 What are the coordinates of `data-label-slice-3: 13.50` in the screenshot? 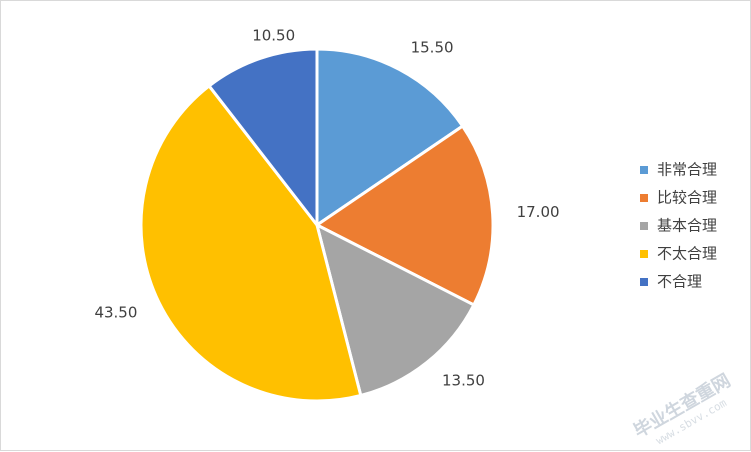 It's located at (463, 381).